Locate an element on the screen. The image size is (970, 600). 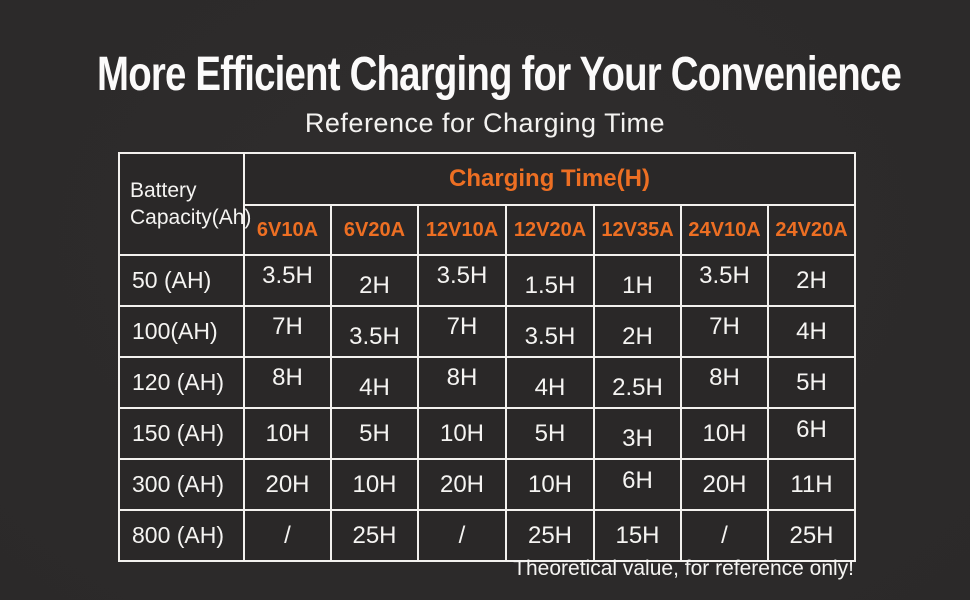
table-title-charging-time: Charging Time(H) is located at coordinates (549, 179).